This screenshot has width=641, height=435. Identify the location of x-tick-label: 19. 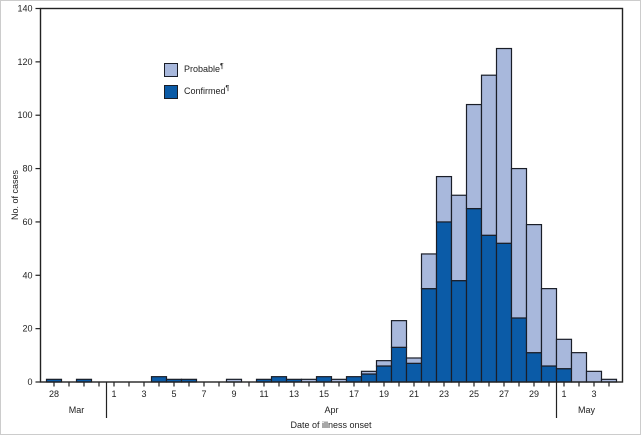
(384, 394).